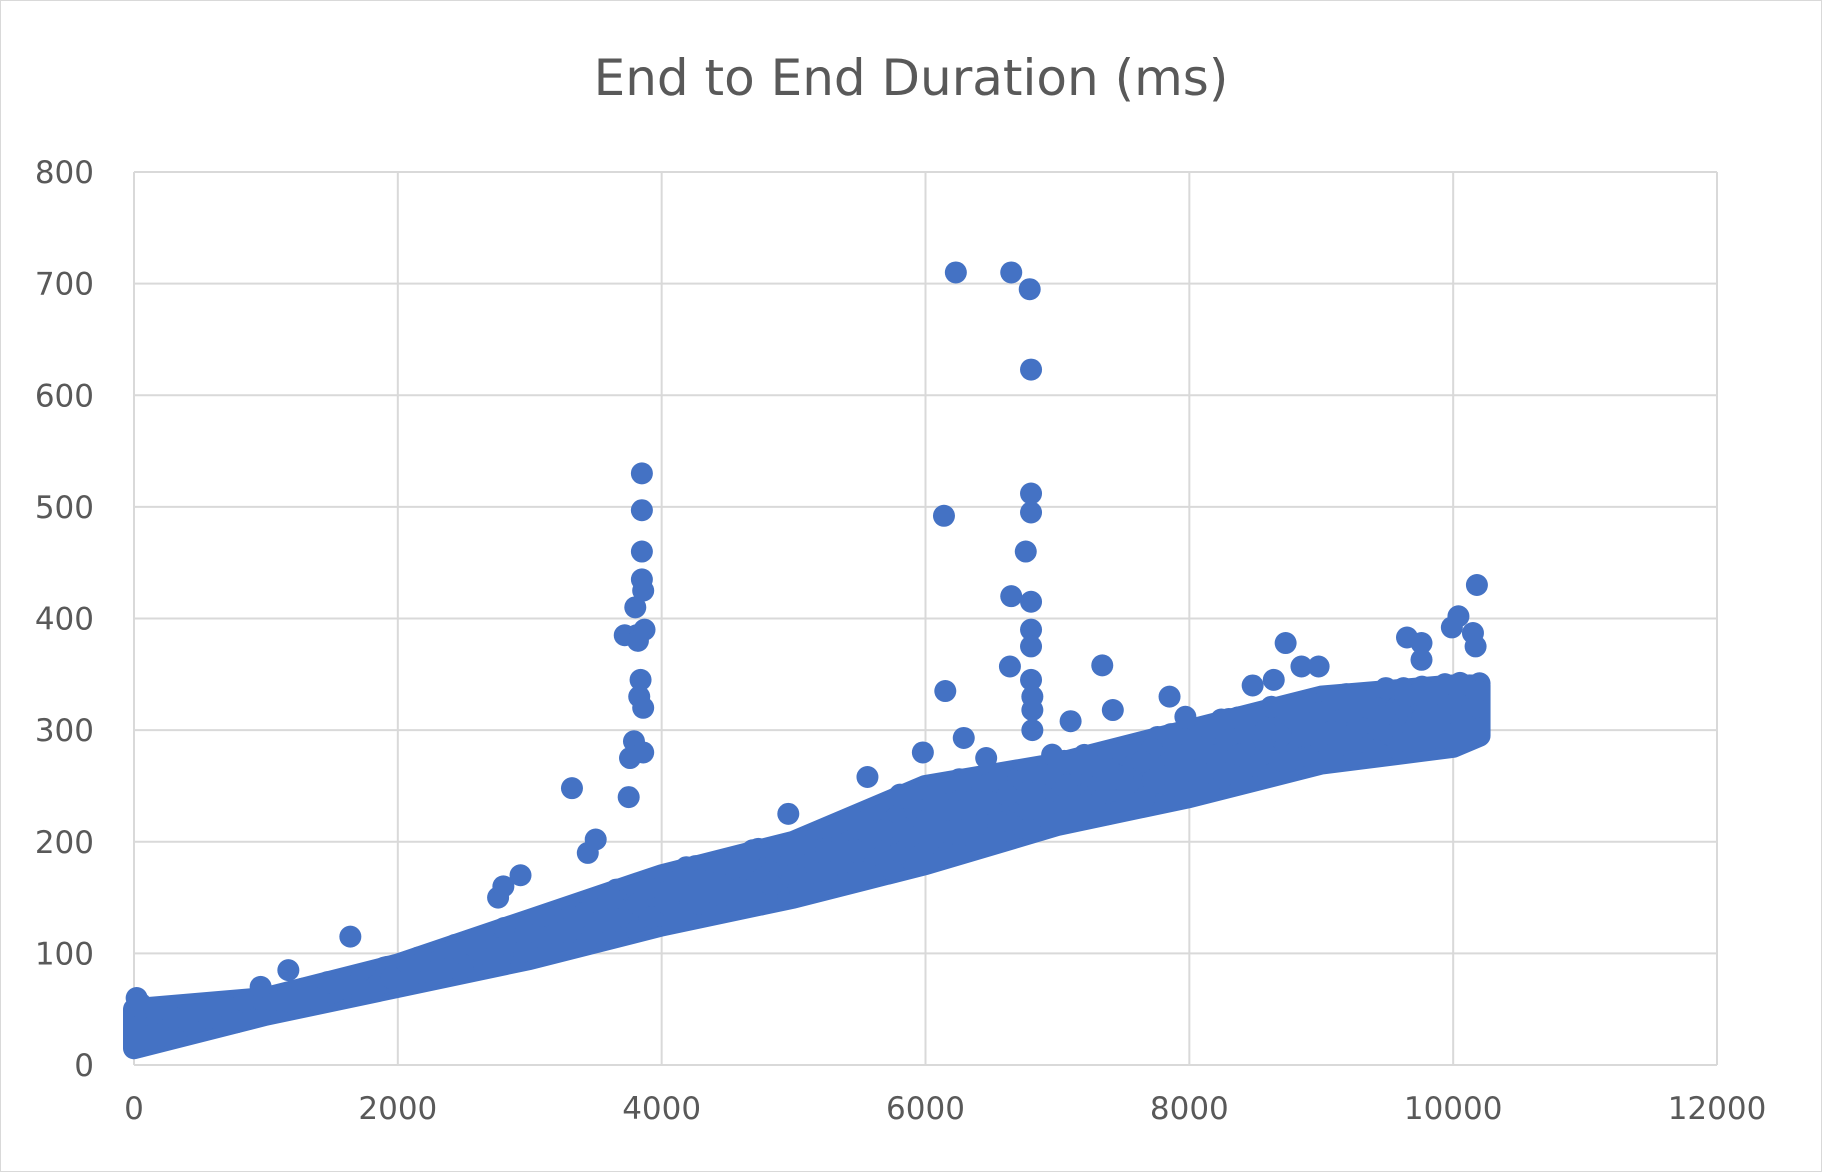  Describe the element at coordinates (911, 78) in the screenshot. I see `chart-title: End to End Duration (ms)` at that location.